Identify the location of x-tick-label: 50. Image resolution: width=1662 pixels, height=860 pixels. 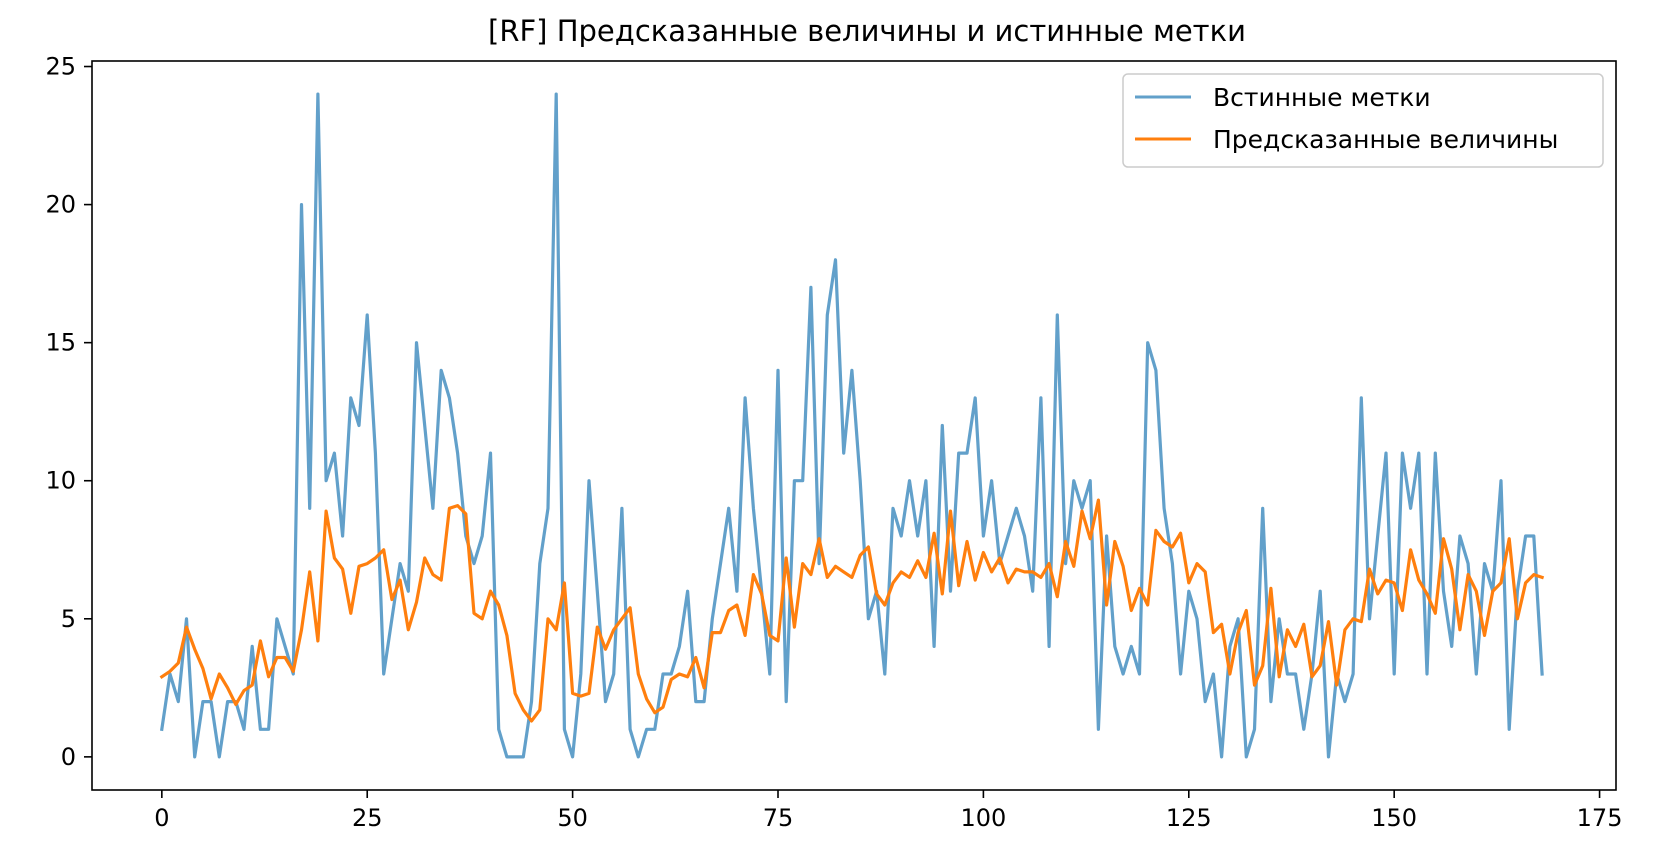
(572, 818).